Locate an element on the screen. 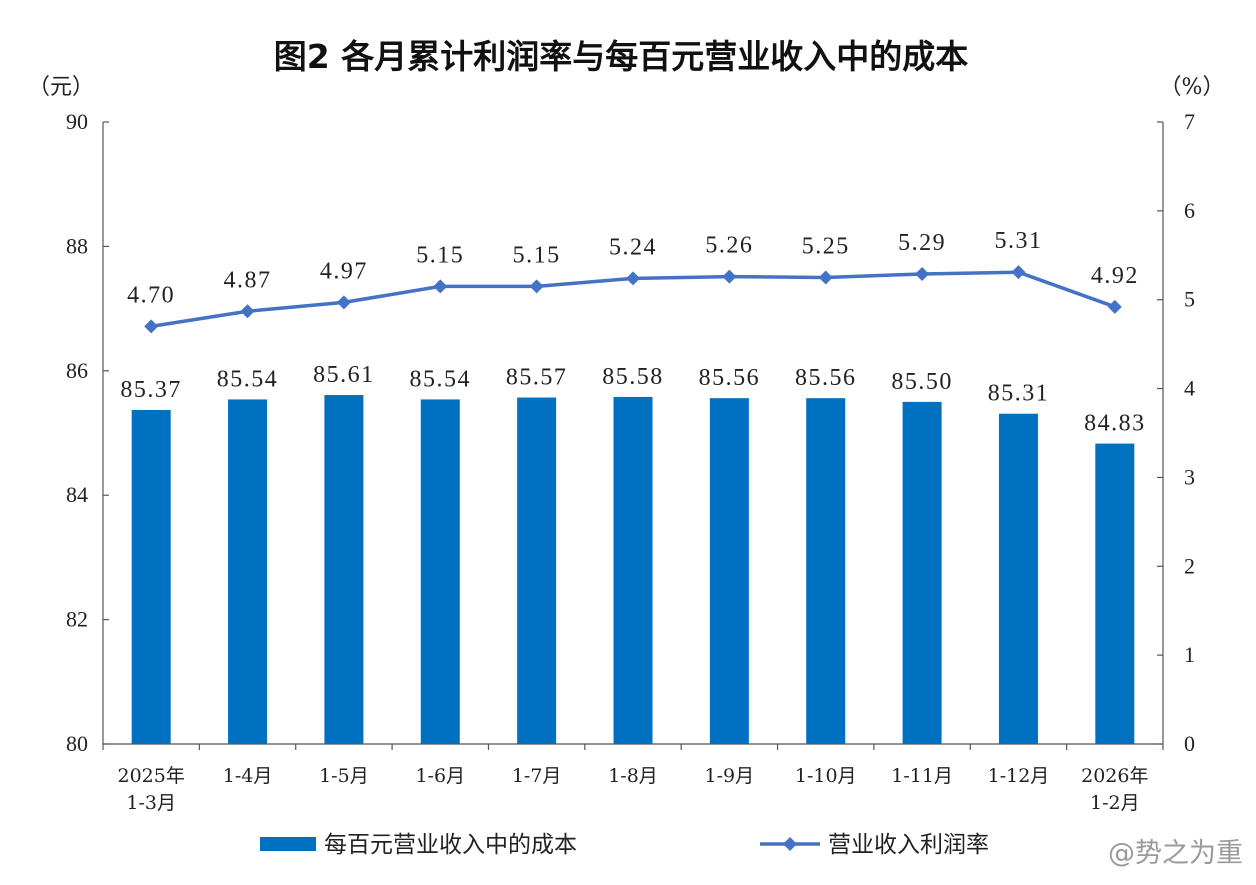  x-category-label: 1-9月 is located at coordinates (730, 776).